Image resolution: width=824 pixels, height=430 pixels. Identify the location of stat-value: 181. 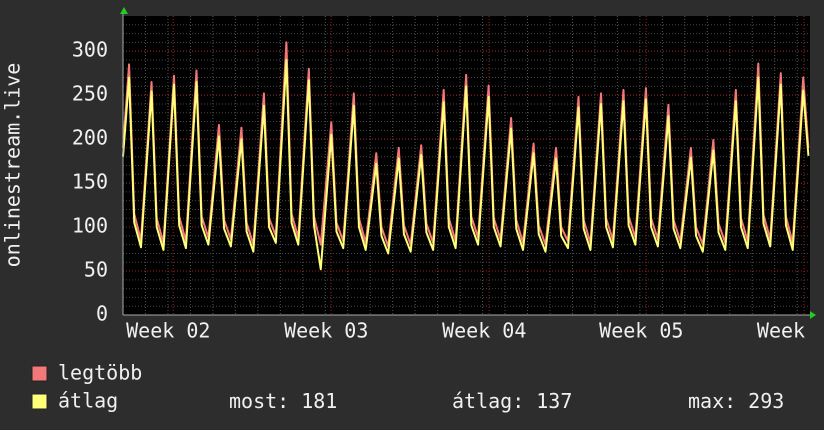
(319, 401).